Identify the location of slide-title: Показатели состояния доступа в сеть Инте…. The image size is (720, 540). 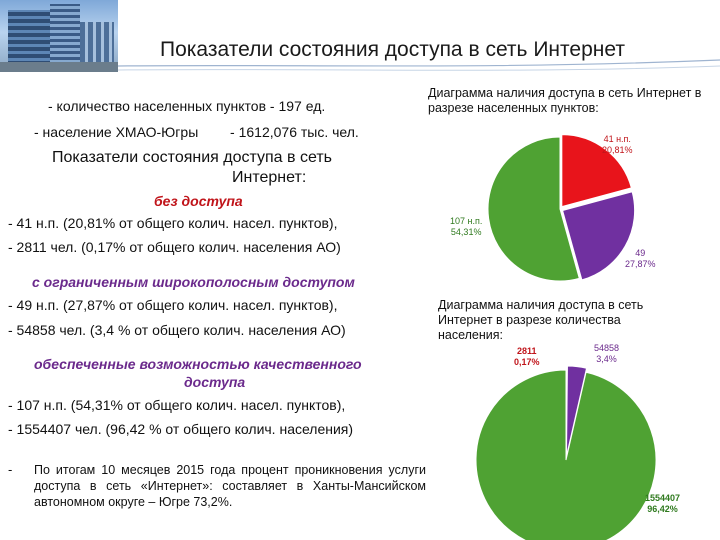
(392, 49).